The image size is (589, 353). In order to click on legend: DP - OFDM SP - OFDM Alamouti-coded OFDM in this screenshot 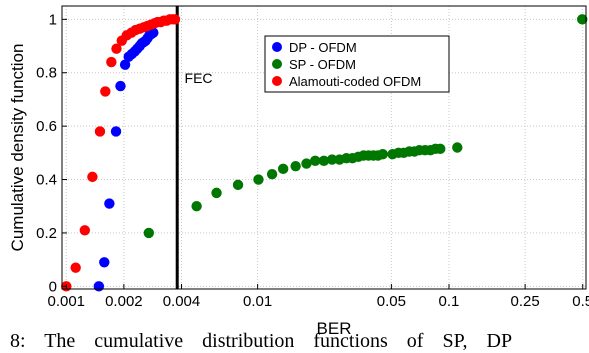, I will do `click(357, 64)`.